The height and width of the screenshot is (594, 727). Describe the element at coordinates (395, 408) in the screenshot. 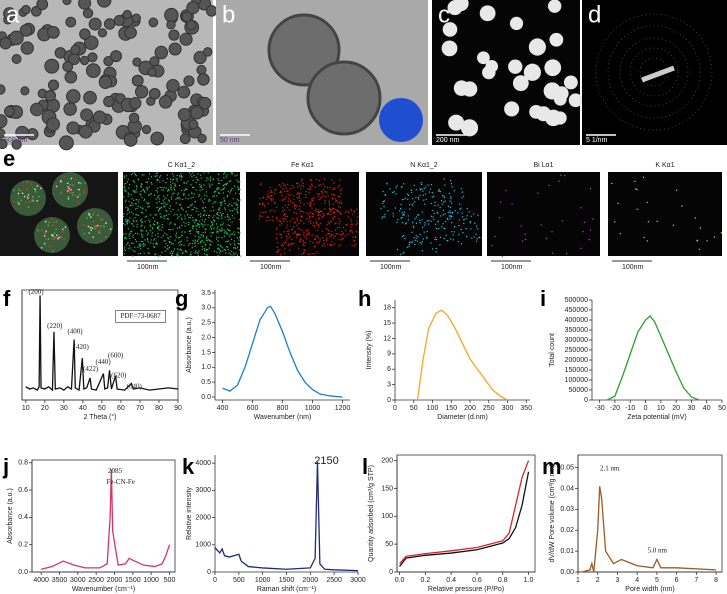

I see `x-tick-label: 0` at that location.